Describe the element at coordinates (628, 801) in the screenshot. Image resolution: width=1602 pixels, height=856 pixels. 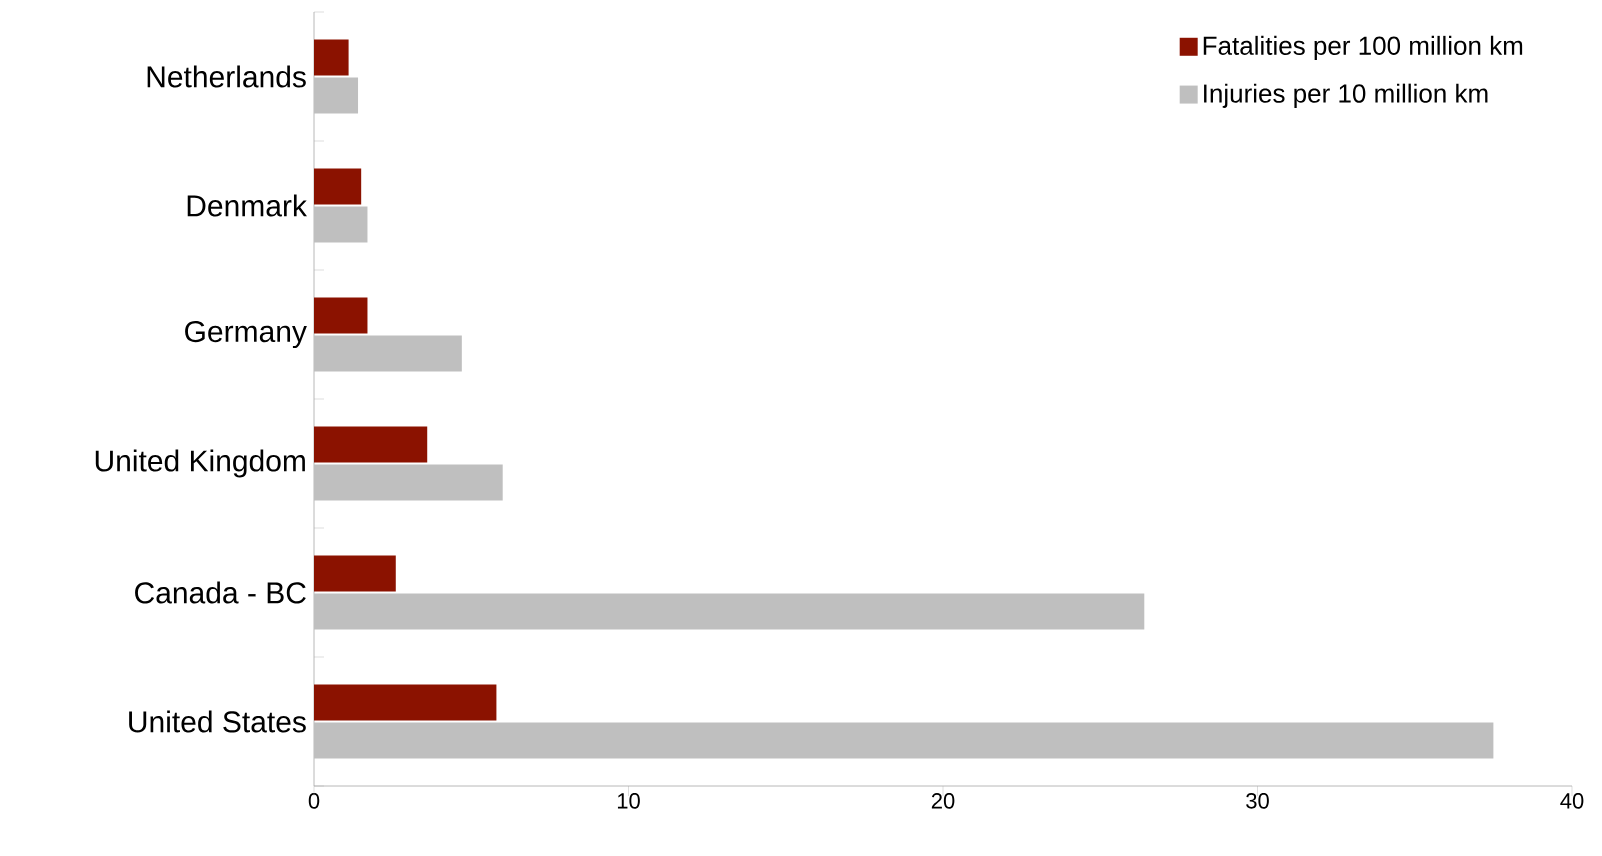
I see `x-tick-label: 10` at that location.